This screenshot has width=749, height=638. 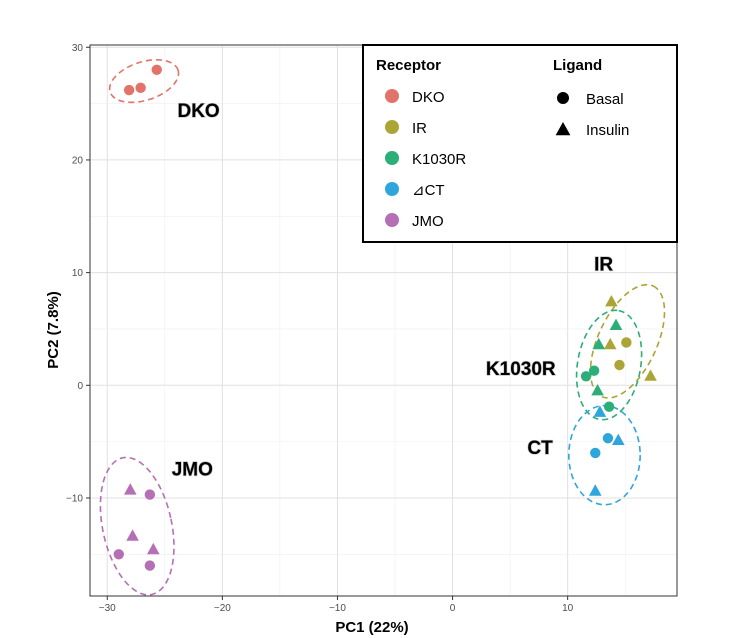 What do you see at coordinates (222, 608) in the screenshot?
I see `x-tick-label: −20` at bounding box center [222, 608].